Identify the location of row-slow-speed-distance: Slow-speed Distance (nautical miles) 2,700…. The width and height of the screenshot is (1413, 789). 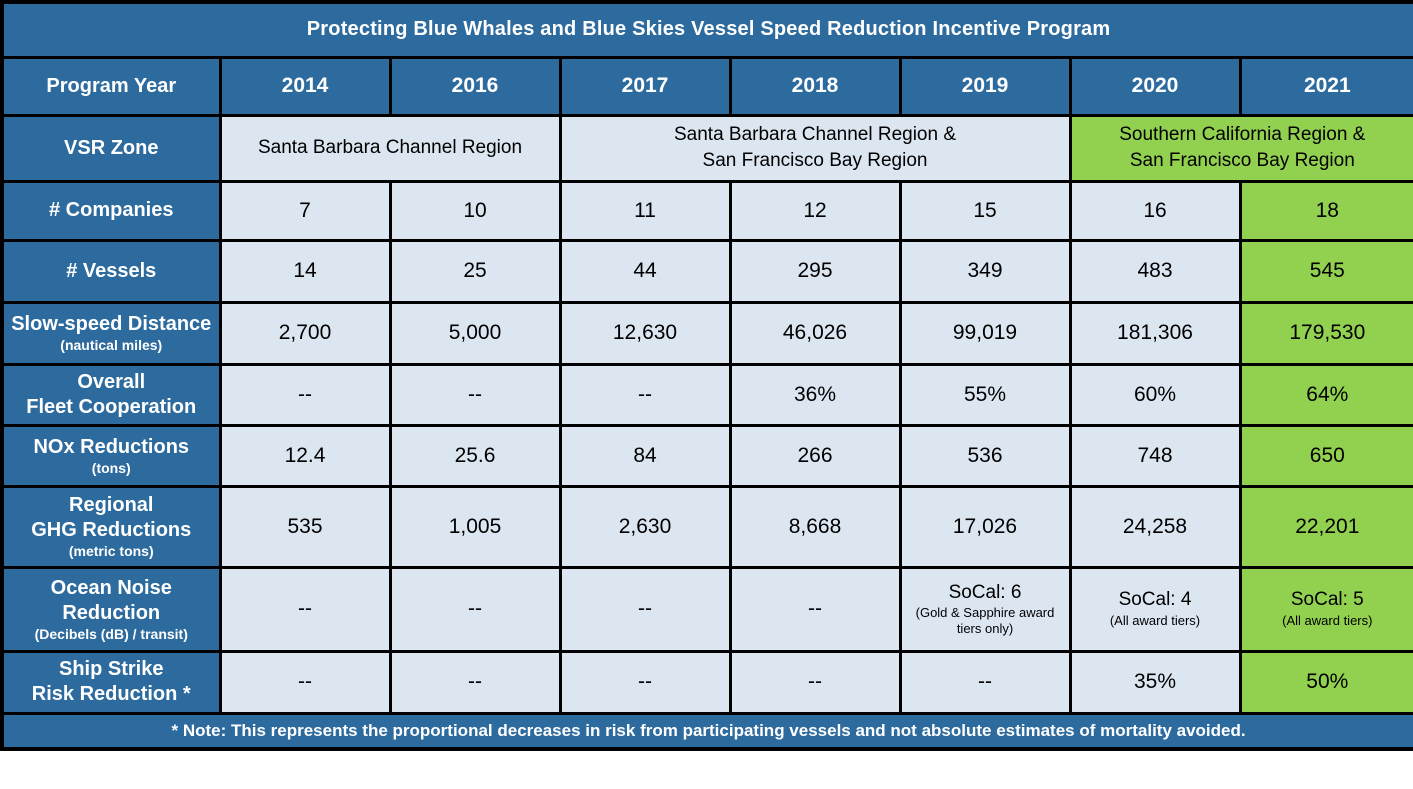
(706, 333).